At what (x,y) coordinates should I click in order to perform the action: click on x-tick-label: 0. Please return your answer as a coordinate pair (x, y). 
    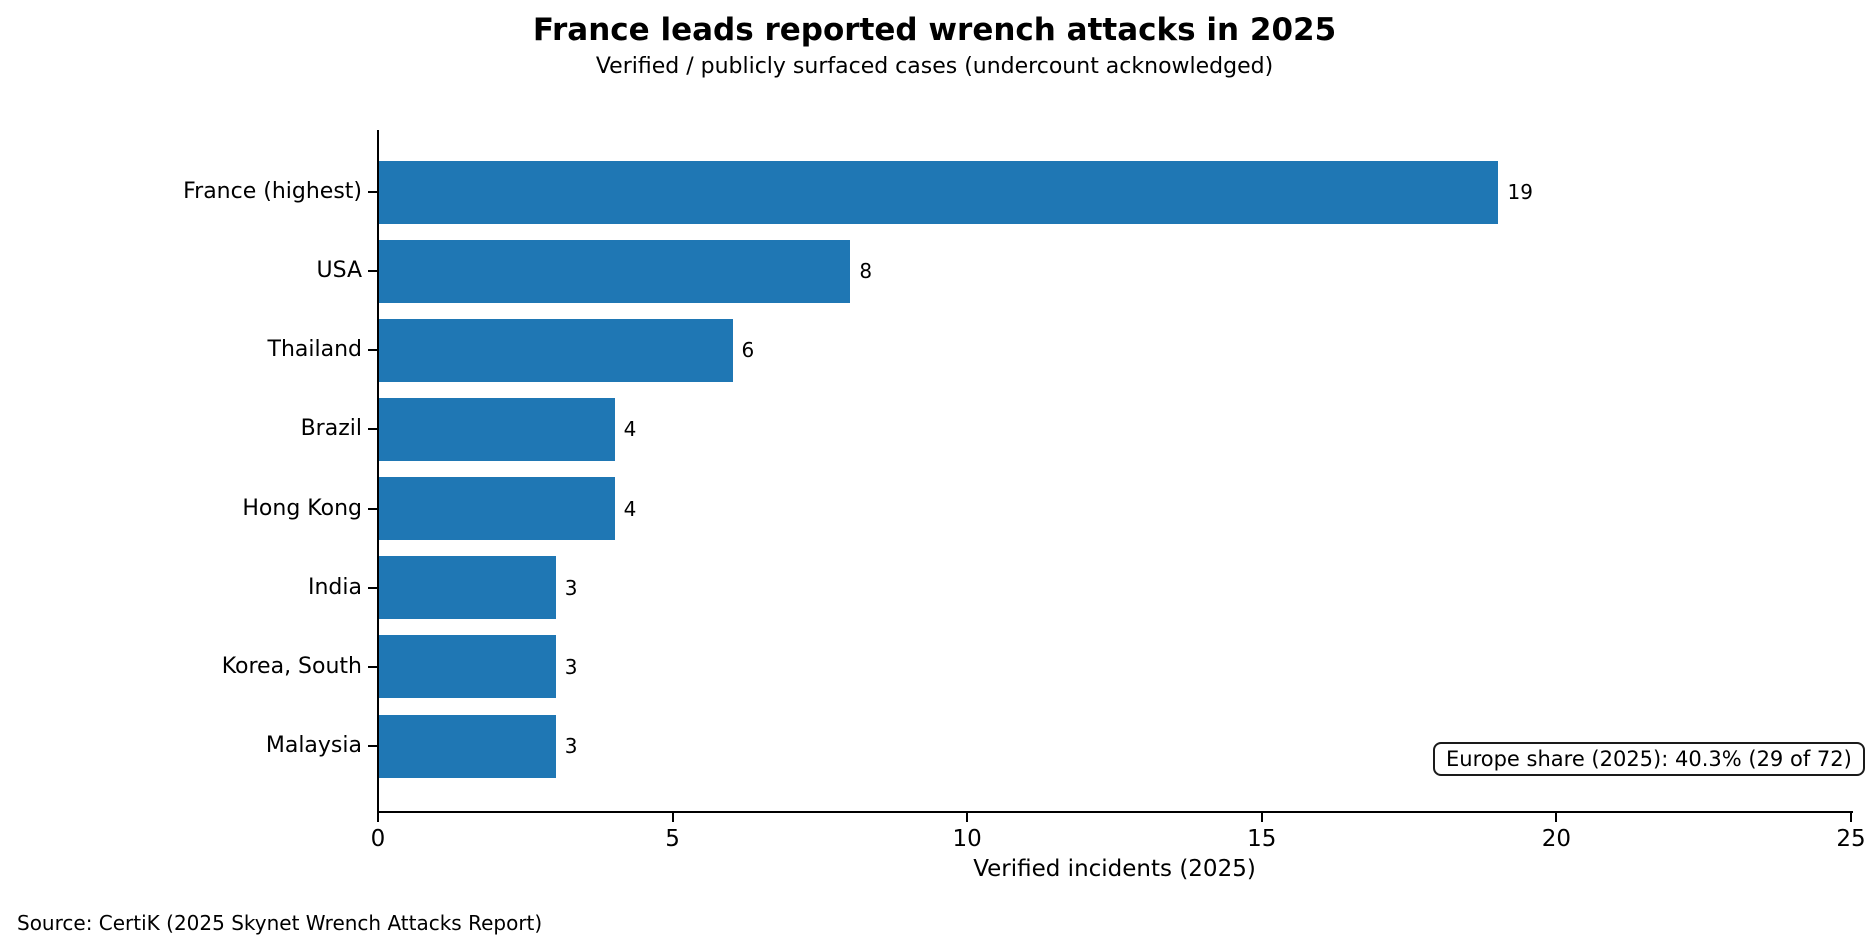
    Looking at the image, I should click on (378, 839).